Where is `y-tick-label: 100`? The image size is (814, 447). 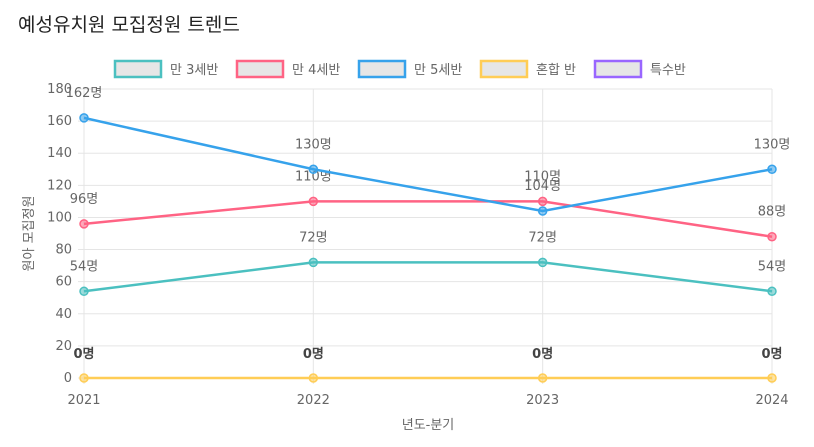 y-tick-label: 100 is located at coordinates (59, 217).